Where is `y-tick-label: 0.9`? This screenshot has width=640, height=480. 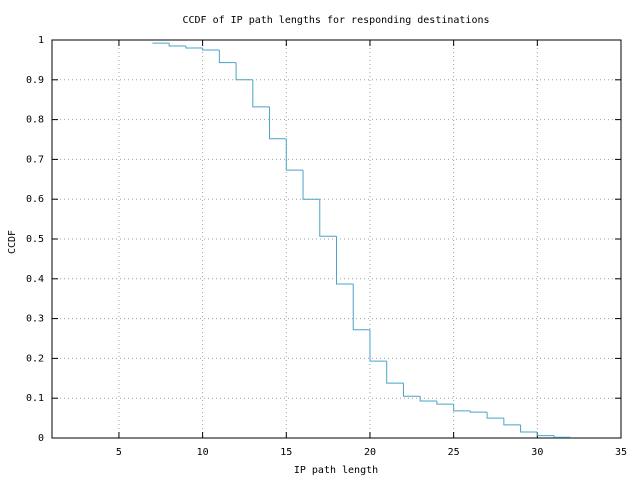
y-tick-label: 0.9 is located at coordinates (35, 80).